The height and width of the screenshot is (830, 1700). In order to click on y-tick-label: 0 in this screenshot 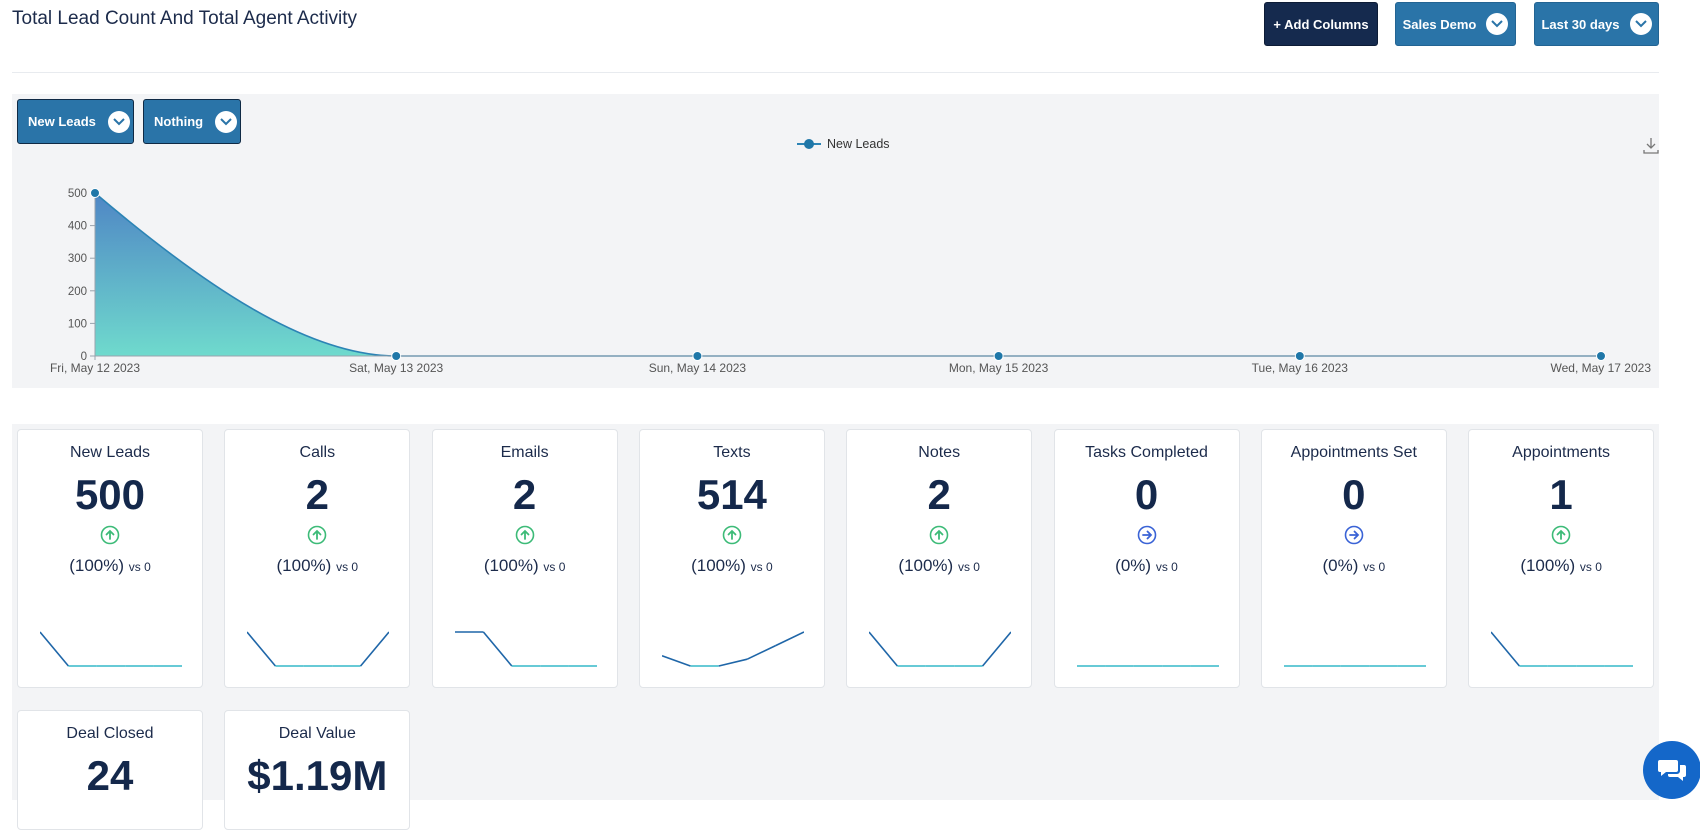, I will do `click(84, 357)`.